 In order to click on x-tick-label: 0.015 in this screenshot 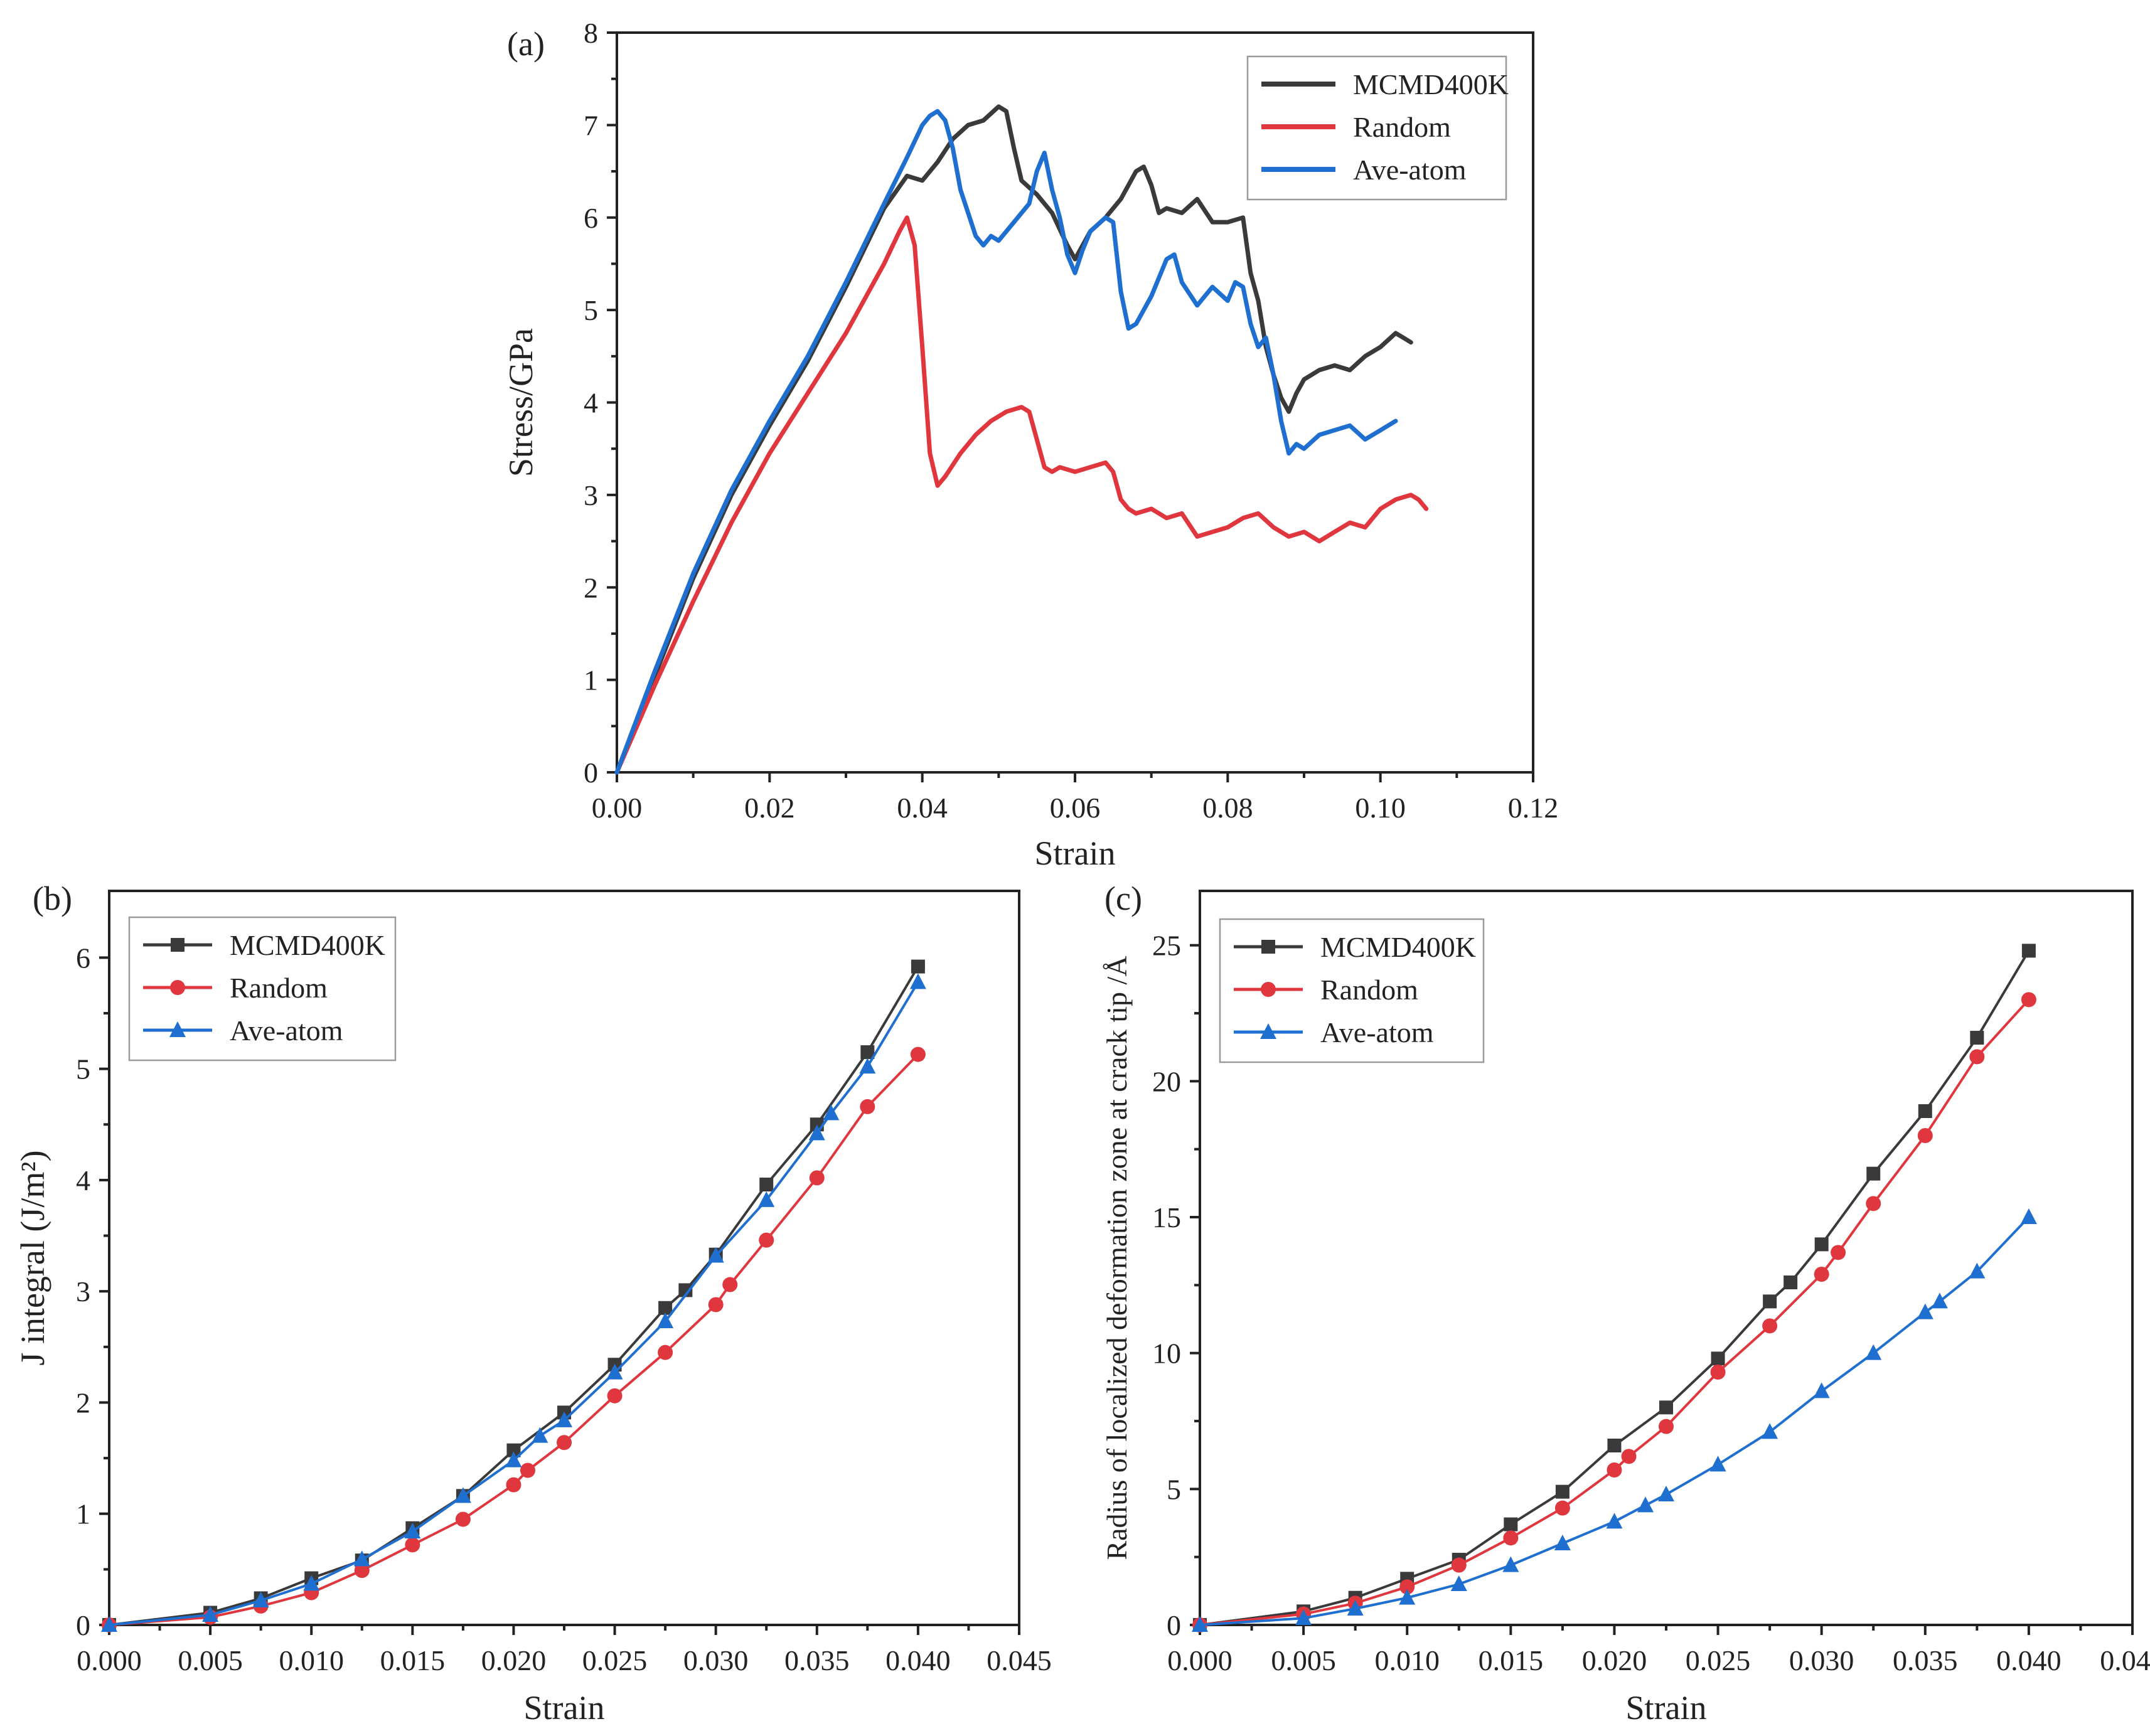, I will do `click(413, 1660)`.